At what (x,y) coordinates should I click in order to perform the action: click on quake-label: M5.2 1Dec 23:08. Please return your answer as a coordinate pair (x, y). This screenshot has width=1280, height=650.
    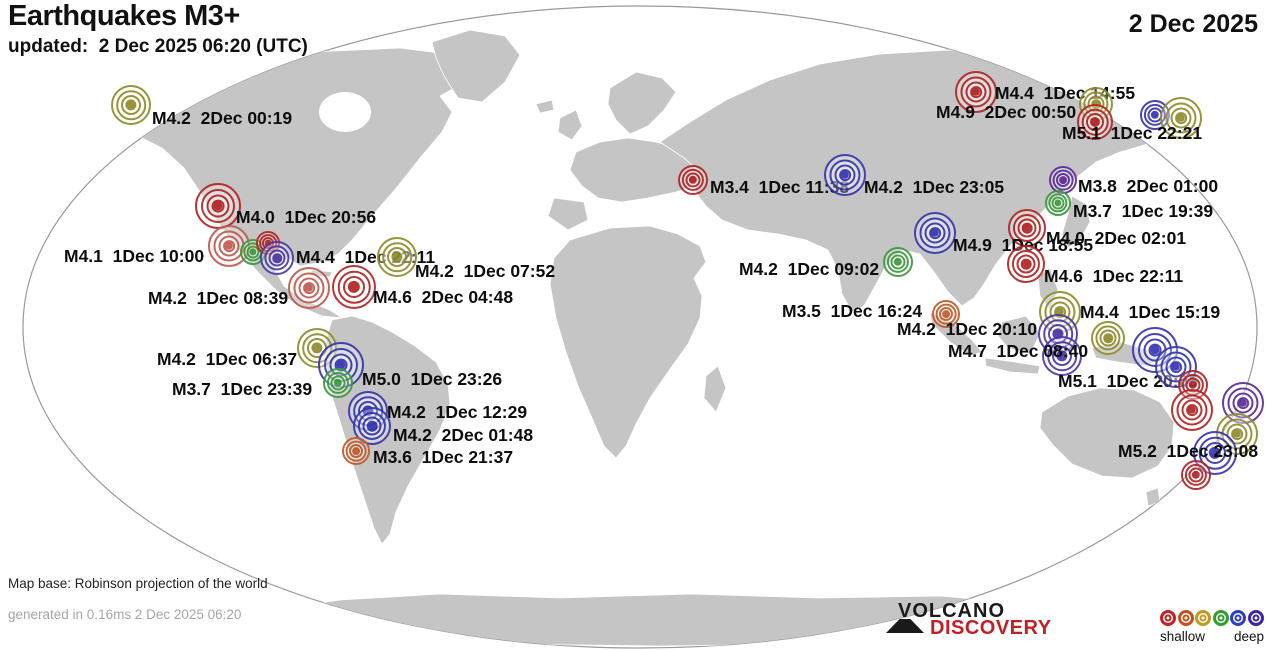
    Looking at the image, I should click on (1188, 451).